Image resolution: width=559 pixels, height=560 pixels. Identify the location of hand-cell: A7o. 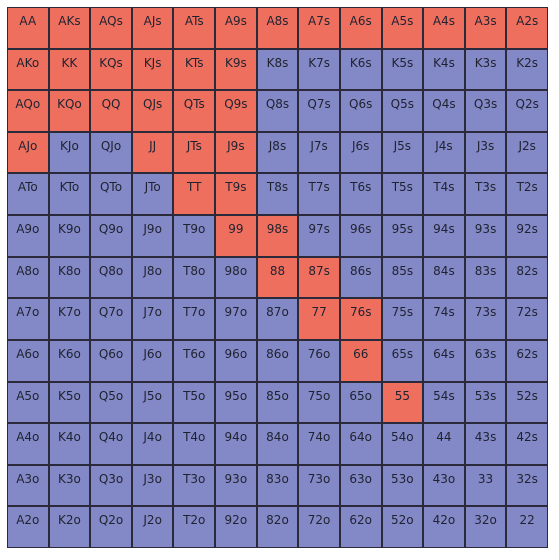
(28, 319).